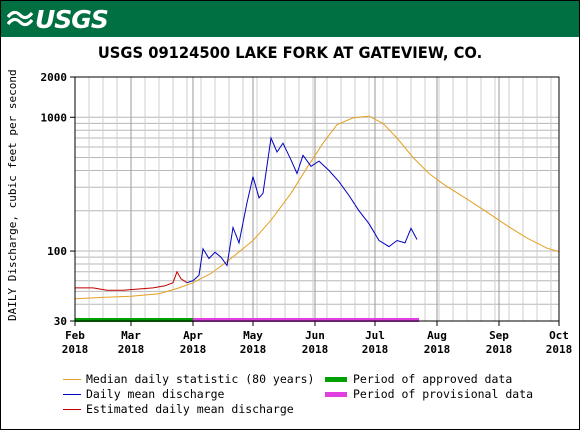 This screenshot has width=580, height=430. What do you see at coordinates (60, 321) in the screenshot?
I see `y-tick-label: 30` at bounding box center [60, 321].